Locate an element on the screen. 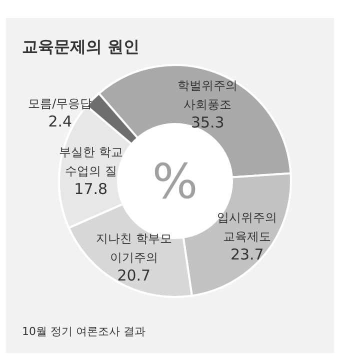 The width and height of the screenshot is (340, 359). data-label: 2.4 is located at coordinates (60, 121).